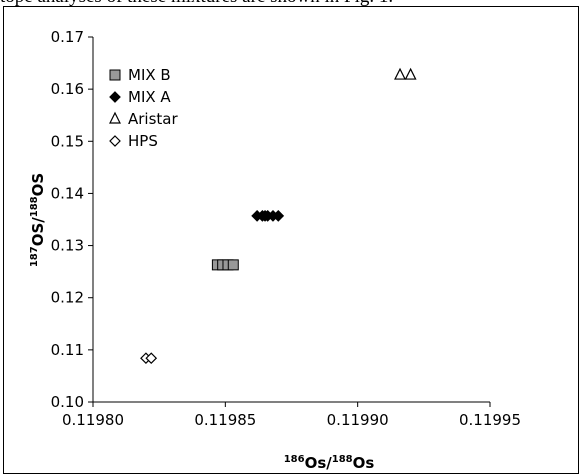 The image size is (584, 475). What do you see at coordinates (67, 141) in the screenshot?
I see `y-tick-label: 0.15` at bounding box center [67, 141].